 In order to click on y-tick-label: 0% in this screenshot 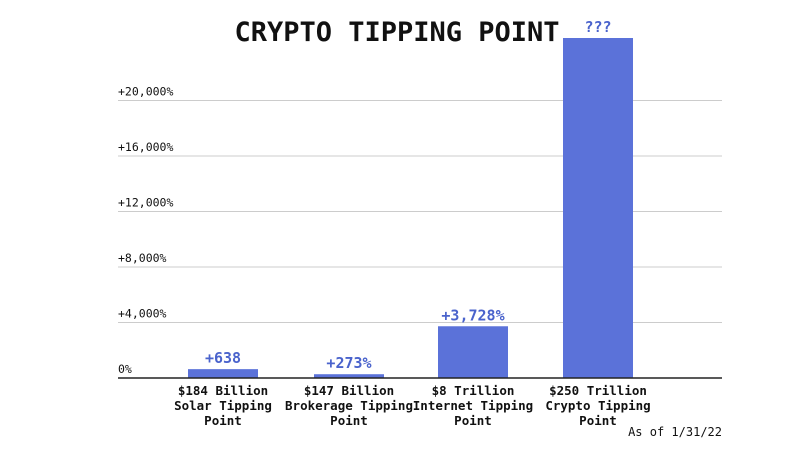, I will do `click(125, 369)`.